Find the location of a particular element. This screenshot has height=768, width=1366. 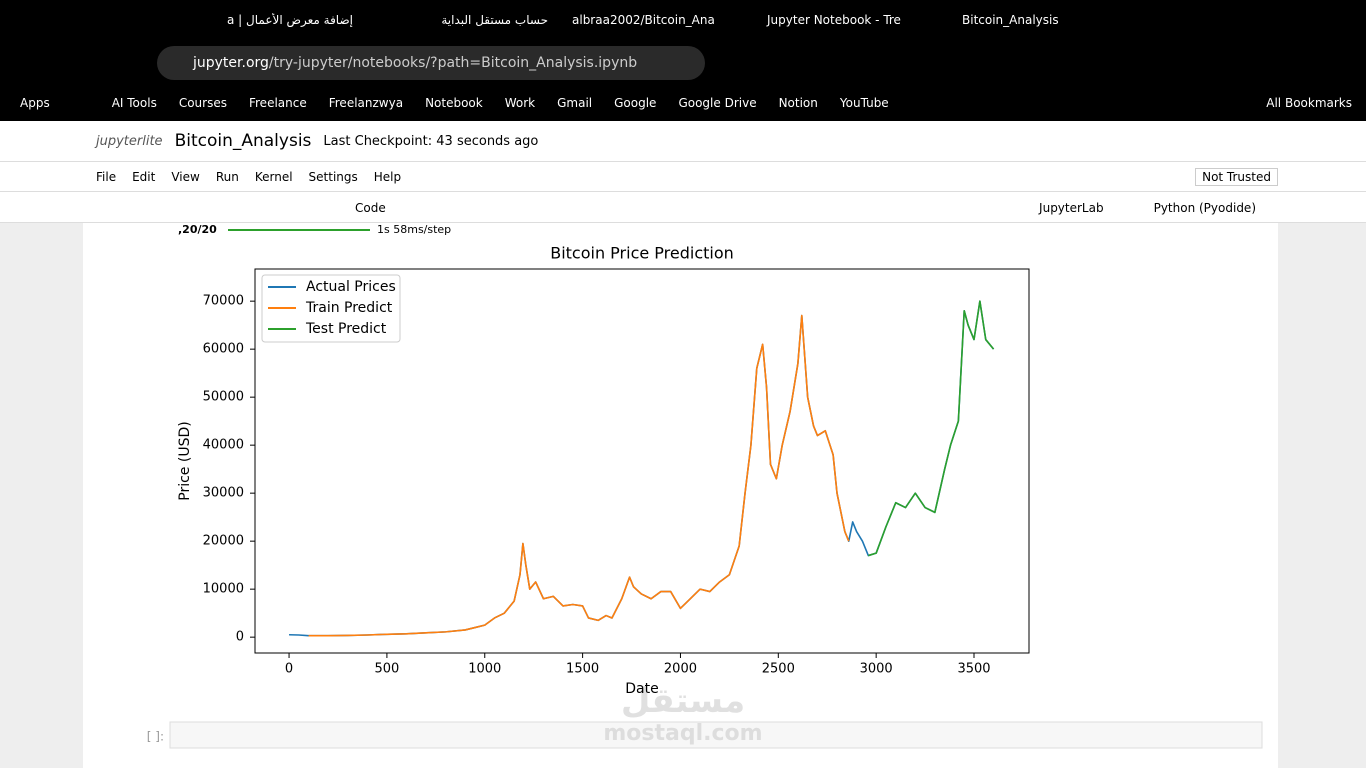

bookmark: YouTube is located at coordinates (864, 103).